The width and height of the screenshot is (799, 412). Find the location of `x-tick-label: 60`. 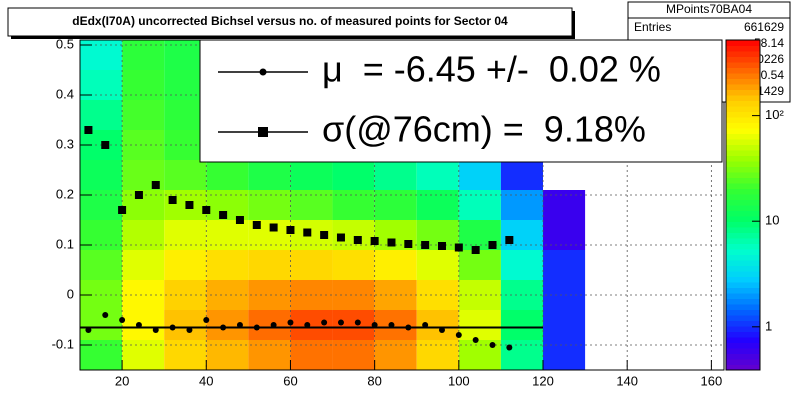

x-tick-label: 60 is located at coordinates (290, 380).